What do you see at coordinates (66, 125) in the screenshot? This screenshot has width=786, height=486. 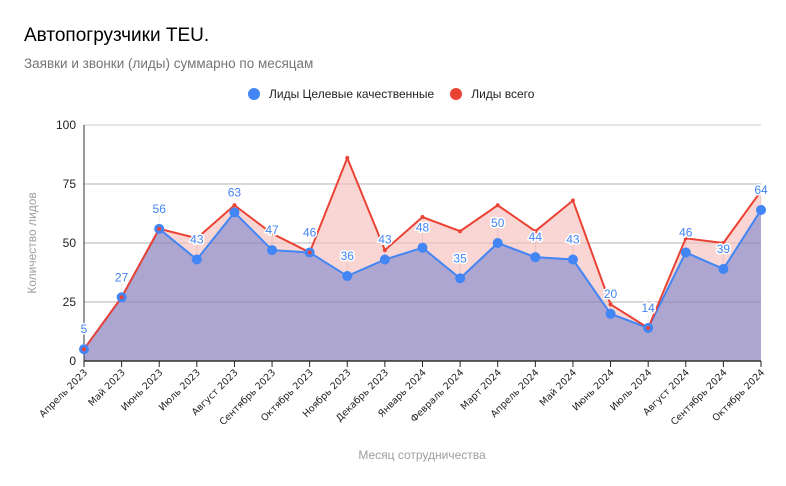 I see `y-tick-label-100: 100` at bounding box center [66, 125].